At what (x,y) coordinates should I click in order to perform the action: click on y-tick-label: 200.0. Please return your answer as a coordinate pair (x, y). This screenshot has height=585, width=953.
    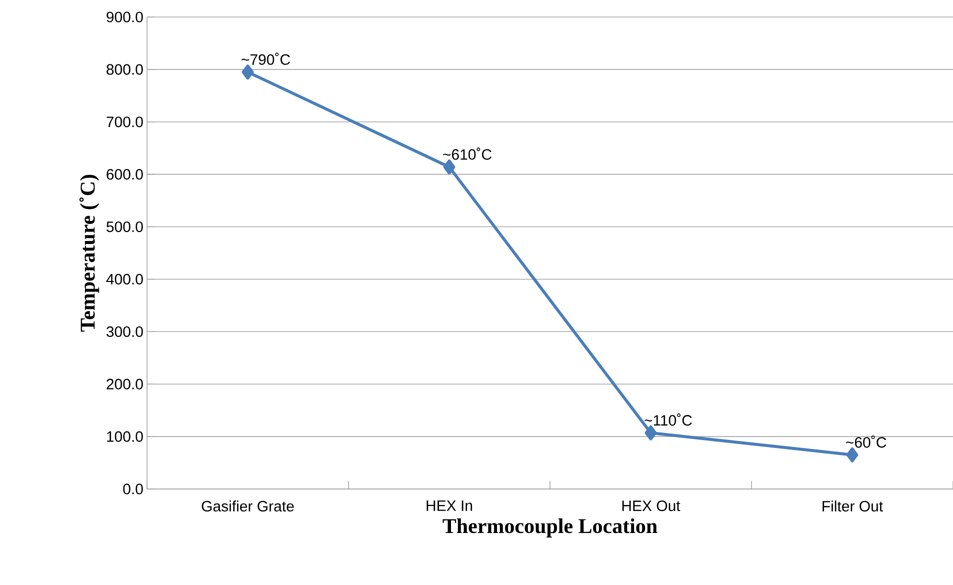
    Looking at the image, I should click on (124, 384).